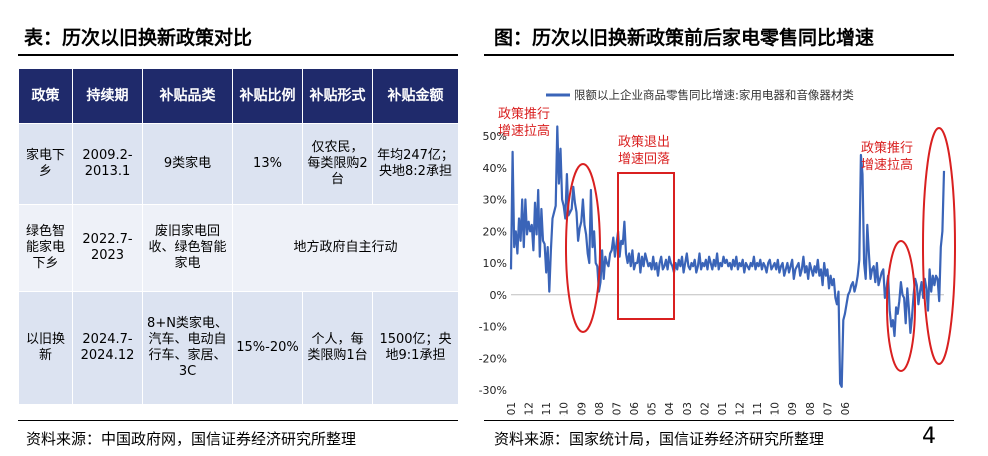  What do you see at coordinates (719, 420) in the screenshot?
I see `chart-source-rule` at bounding box center [719, 420].